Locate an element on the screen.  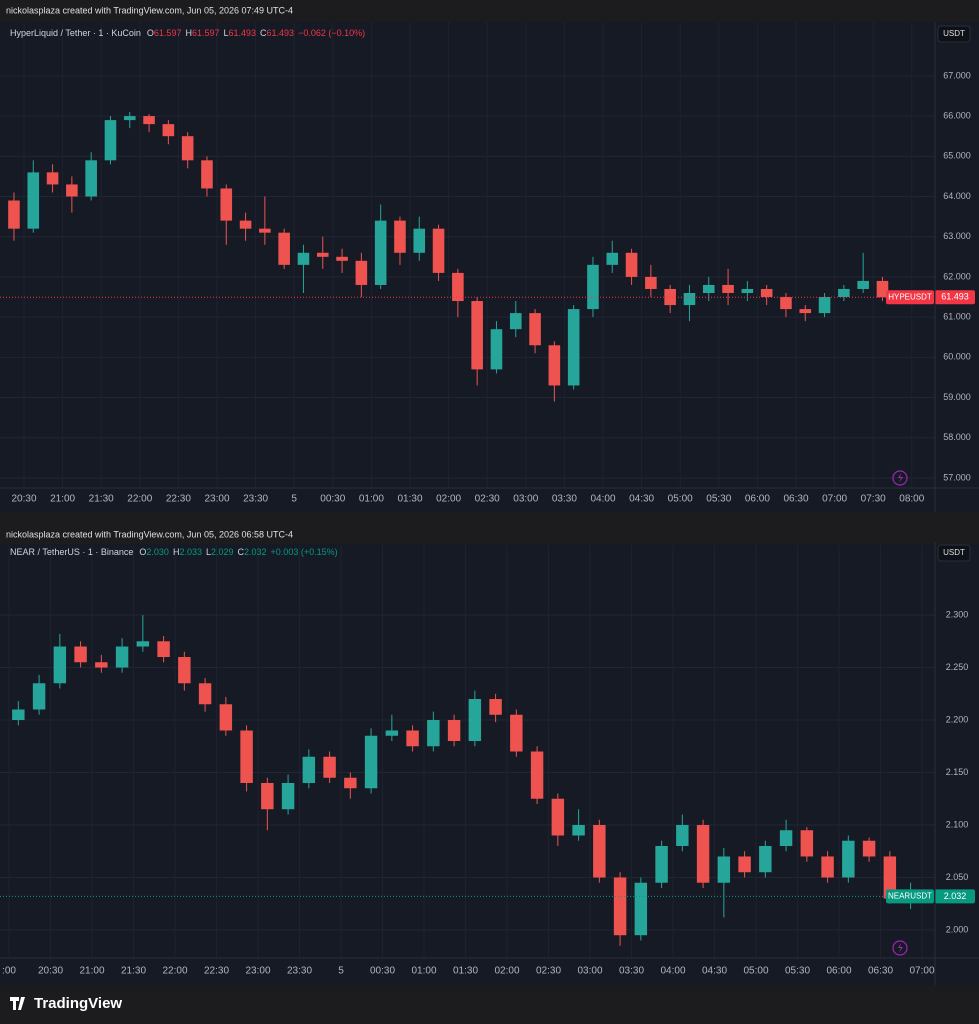
y-tick-label: 67.000 is located at coordinates (957, 75).